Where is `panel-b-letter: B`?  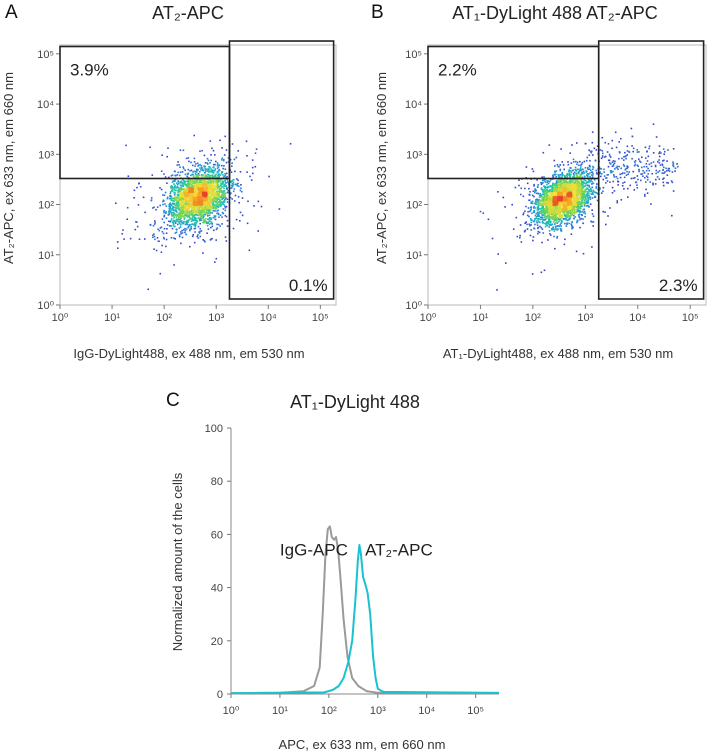 panel-b-letter: B is located at coordinates (377, 12).